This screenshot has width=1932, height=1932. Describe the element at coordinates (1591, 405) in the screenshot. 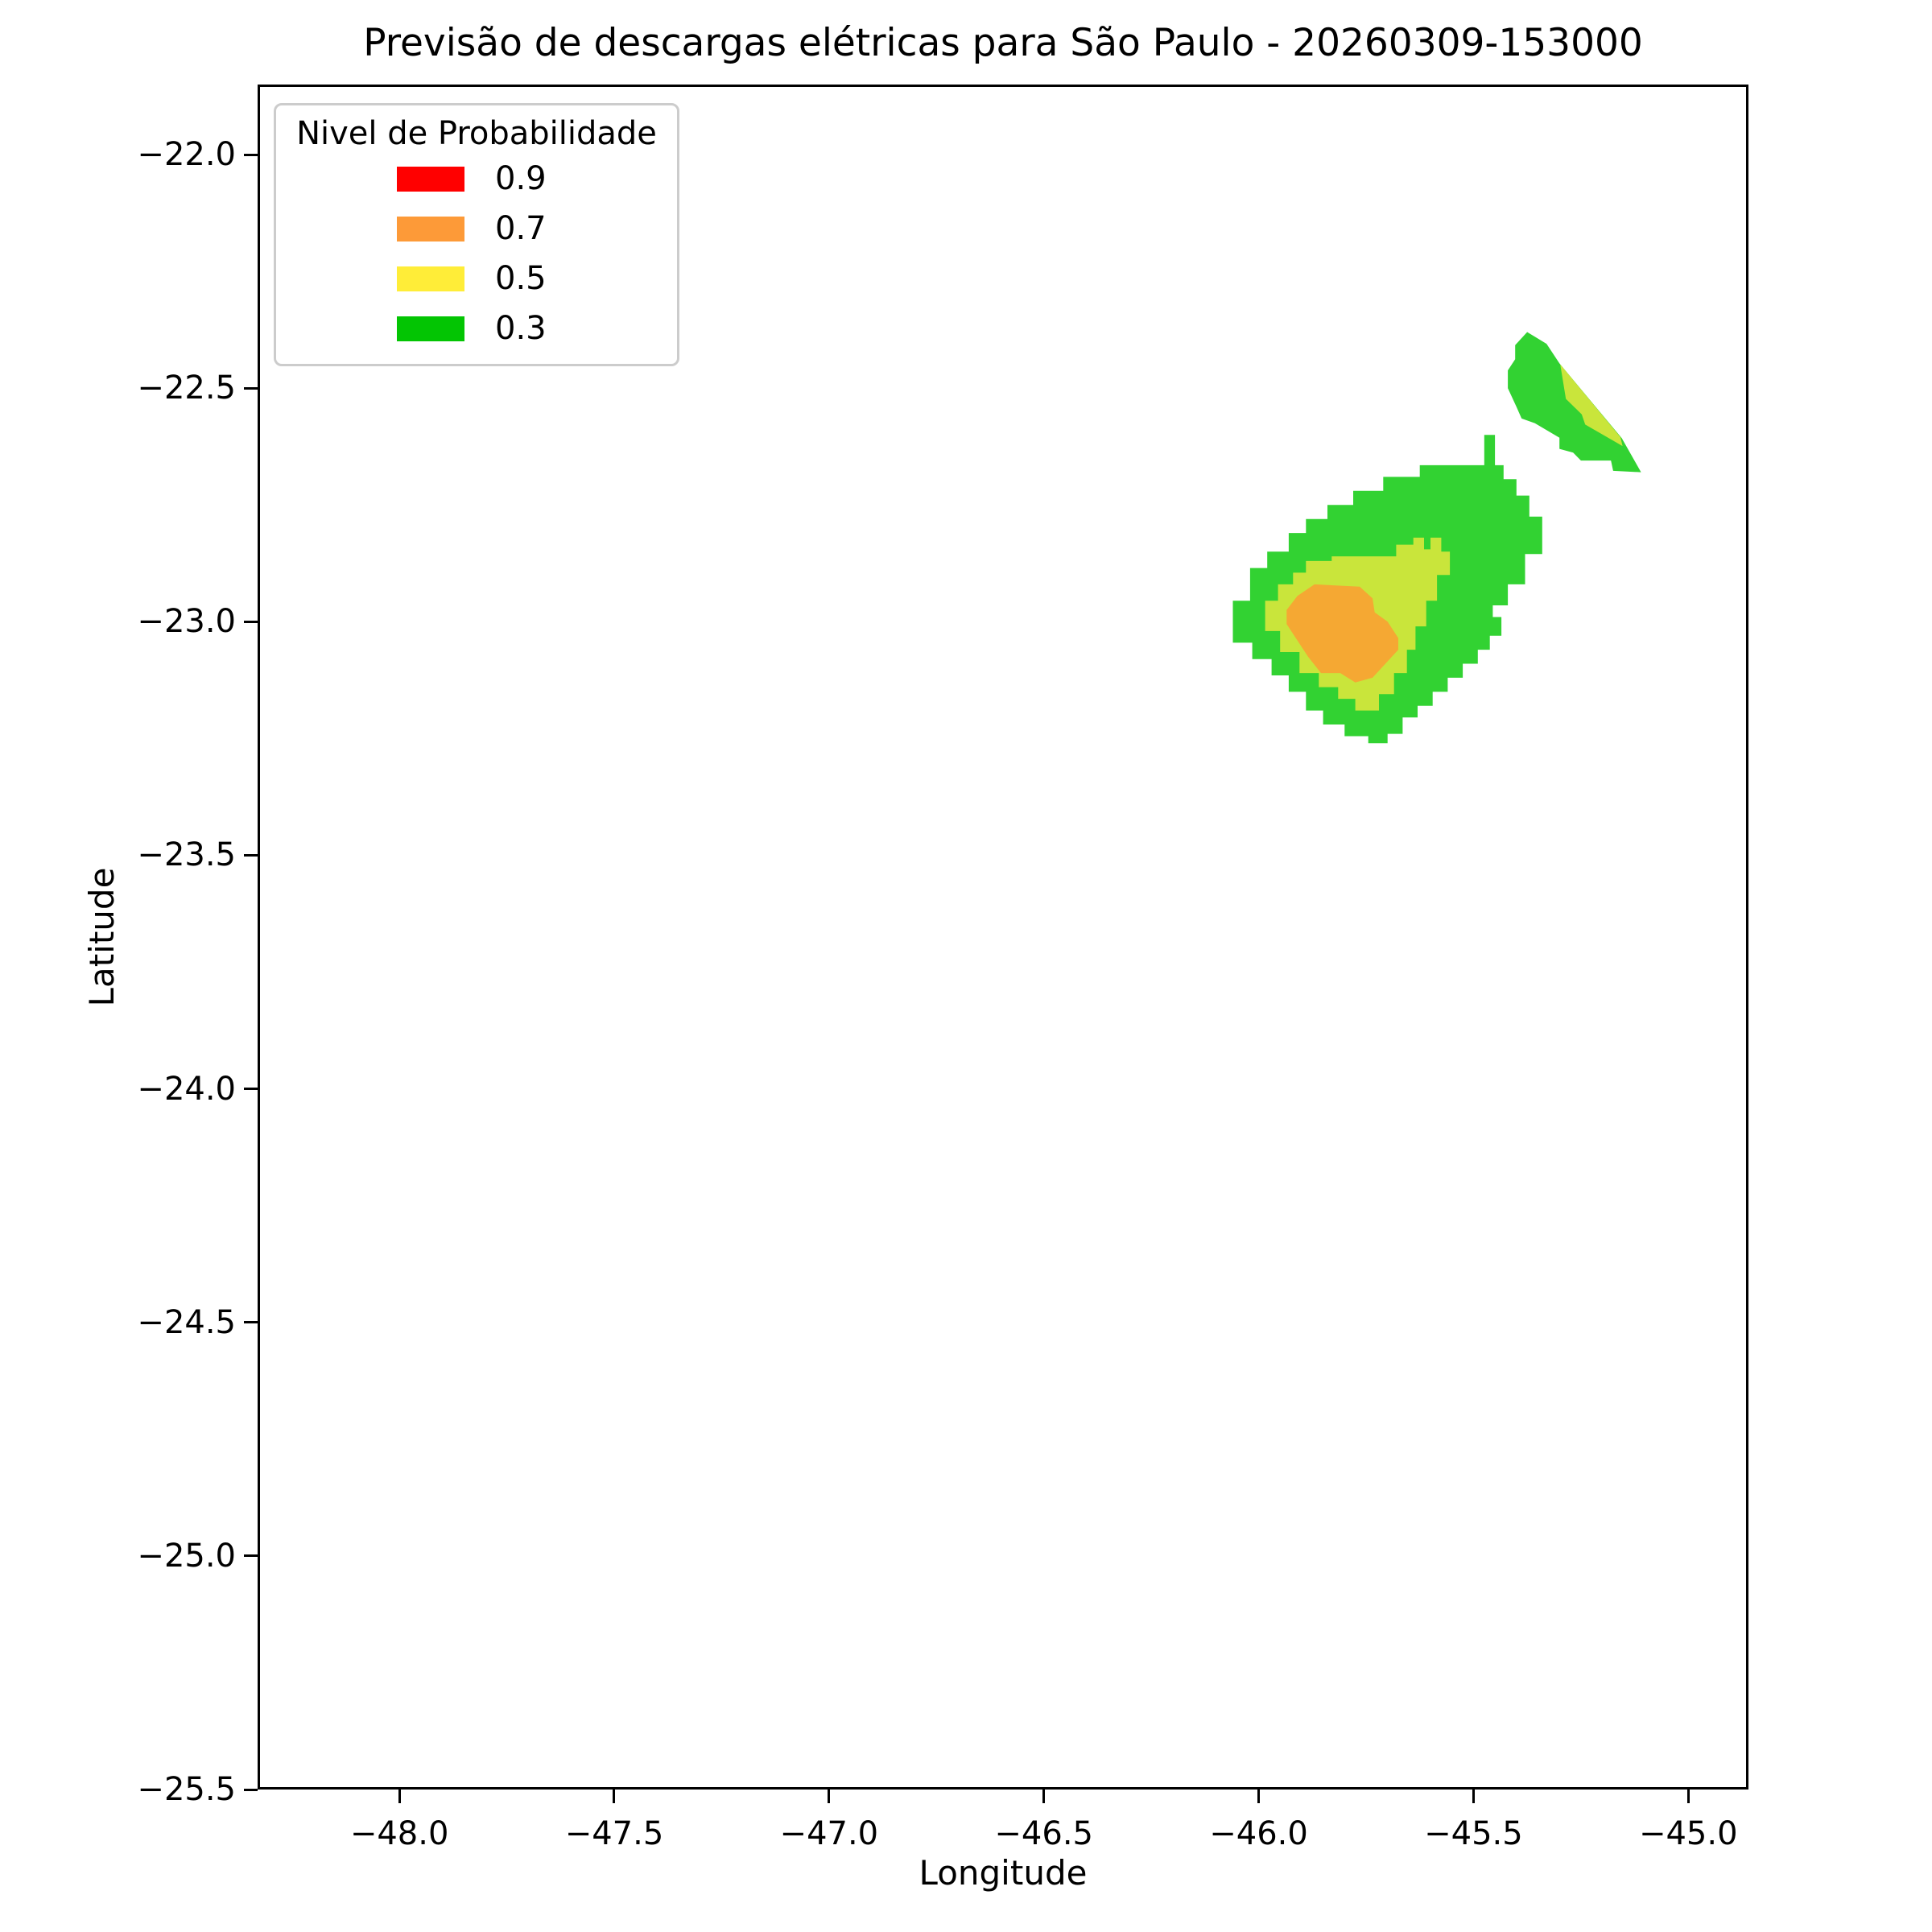

I see `contour-region-northeast-cell-p05` at that location.